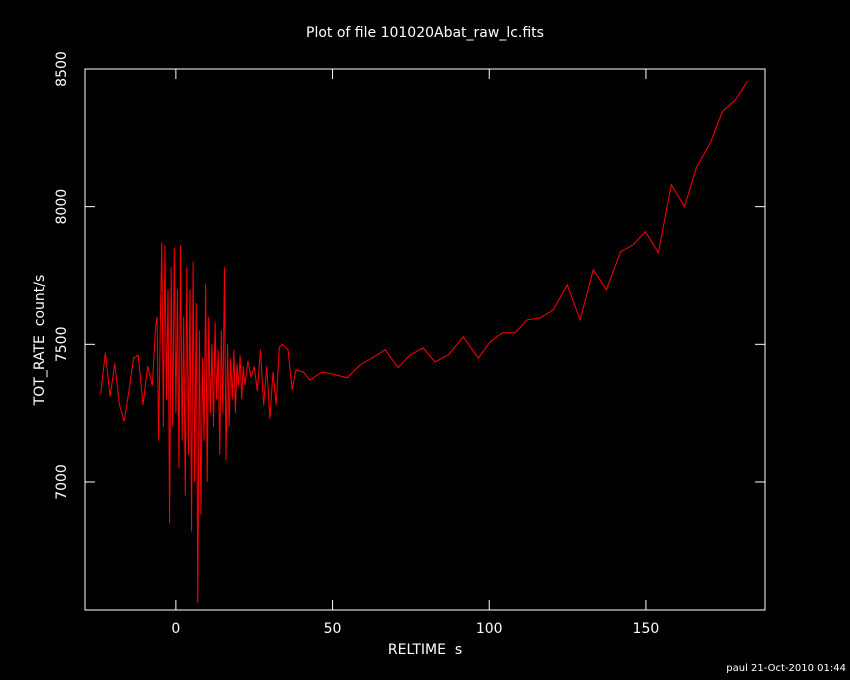 The width and height of the screenshot is (850, 680). Describe the element at coordinates (62, 207) in the screenshot. I see `y-tick-label: 8000` at that location.